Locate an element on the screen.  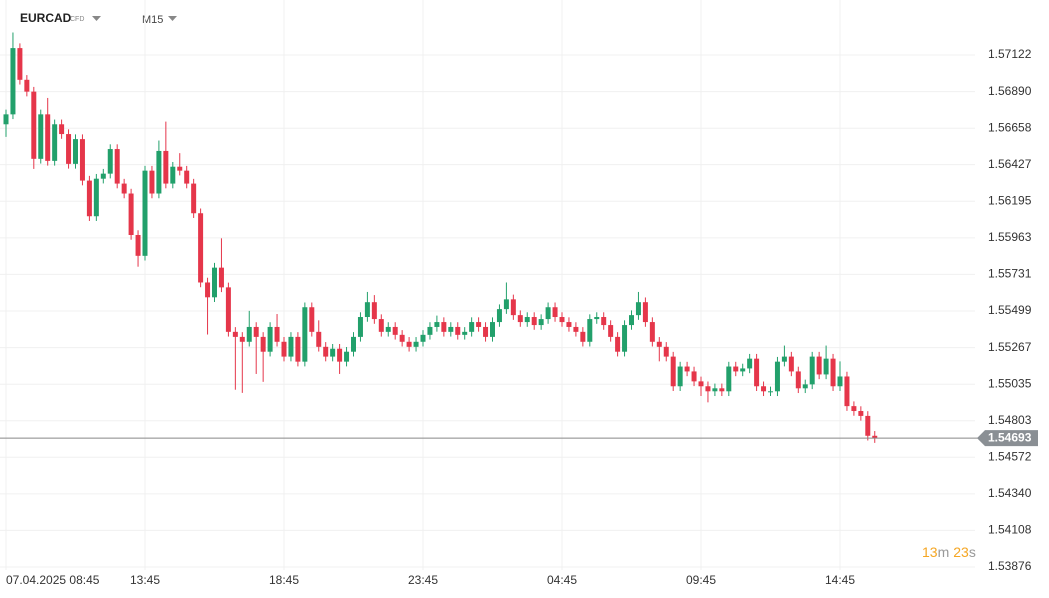
x-tick-label: 09:45 is located at coordinates (701, 580).